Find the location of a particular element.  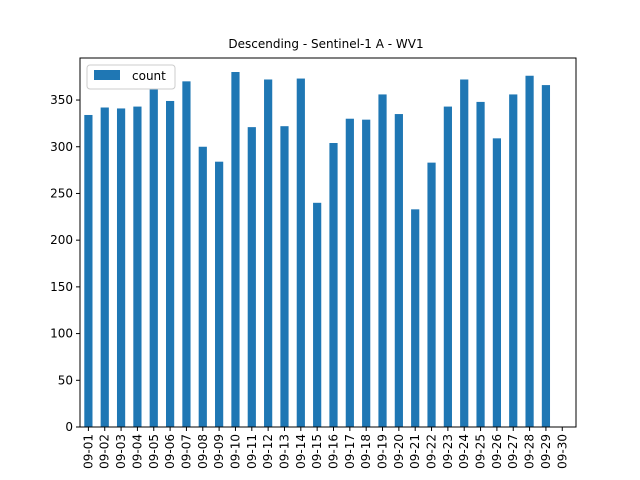

x-tick-label: 09-11 is located at coordinates (252, 451).